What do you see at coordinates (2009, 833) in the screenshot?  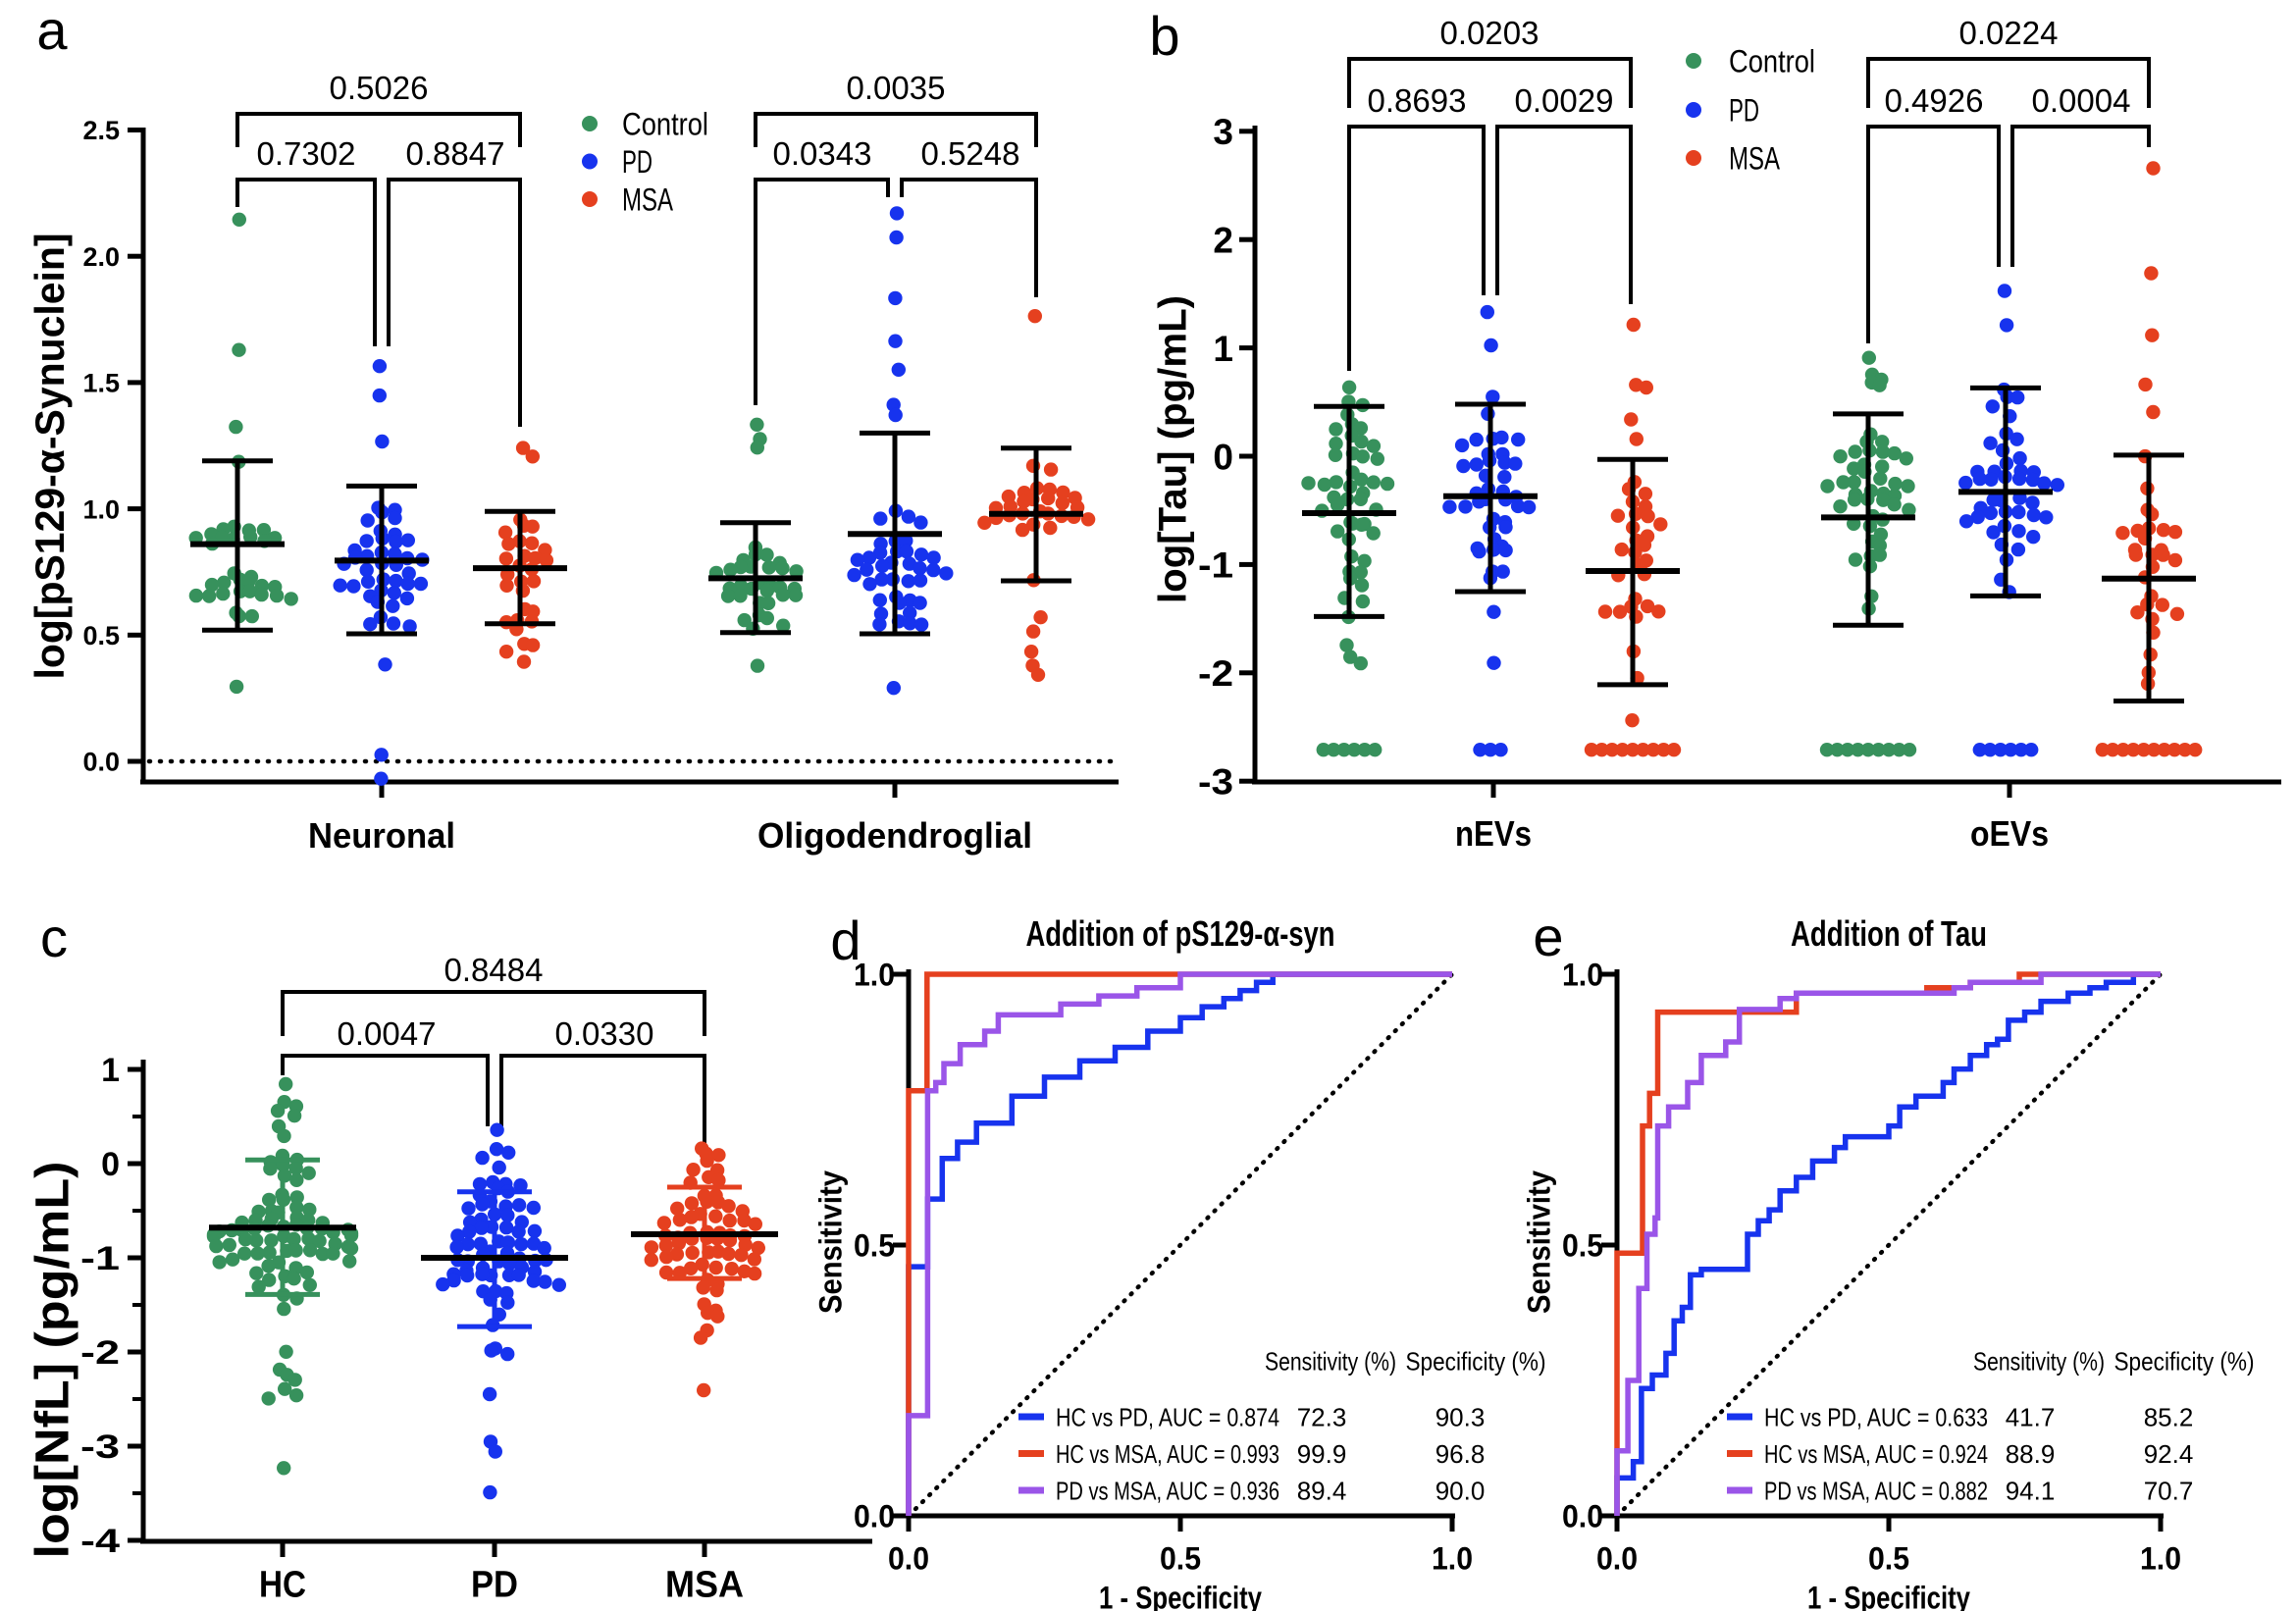 I see `svg-text: oEVs` at bounding box center [2009, 833].